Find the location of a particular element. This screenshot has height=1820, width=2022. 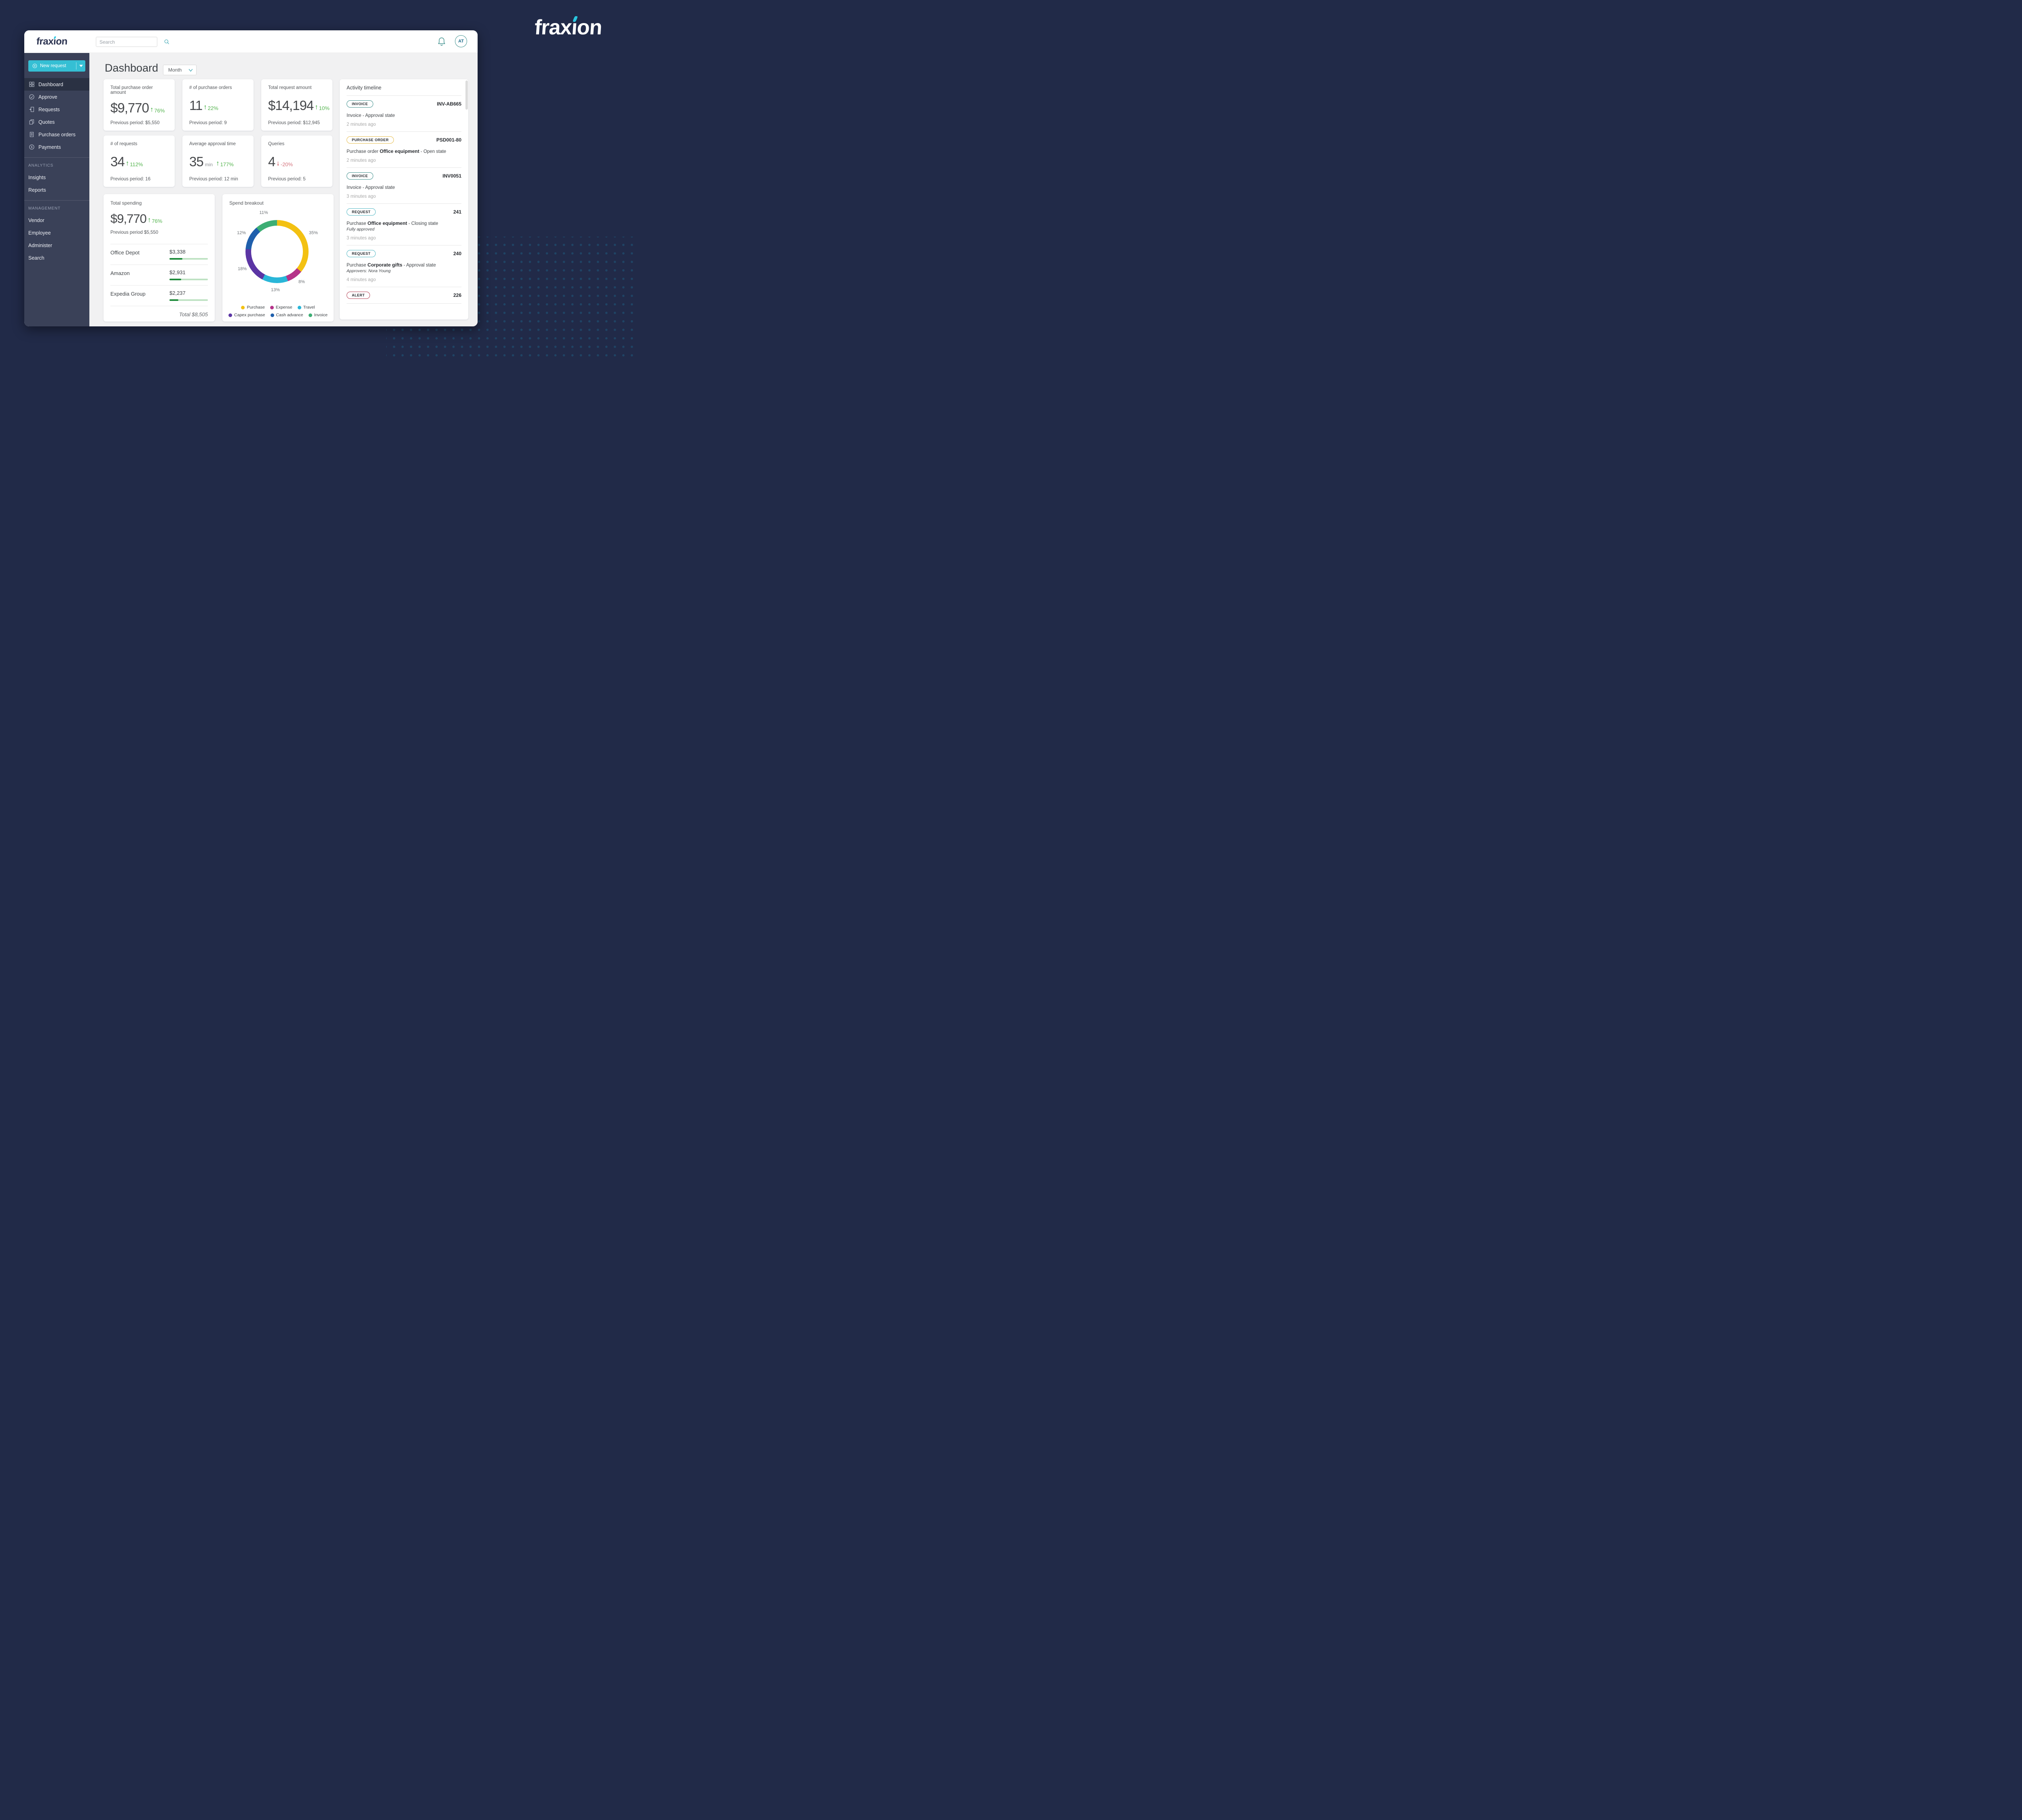

kpi-delta: 10% is located at coordinates (324, 108).